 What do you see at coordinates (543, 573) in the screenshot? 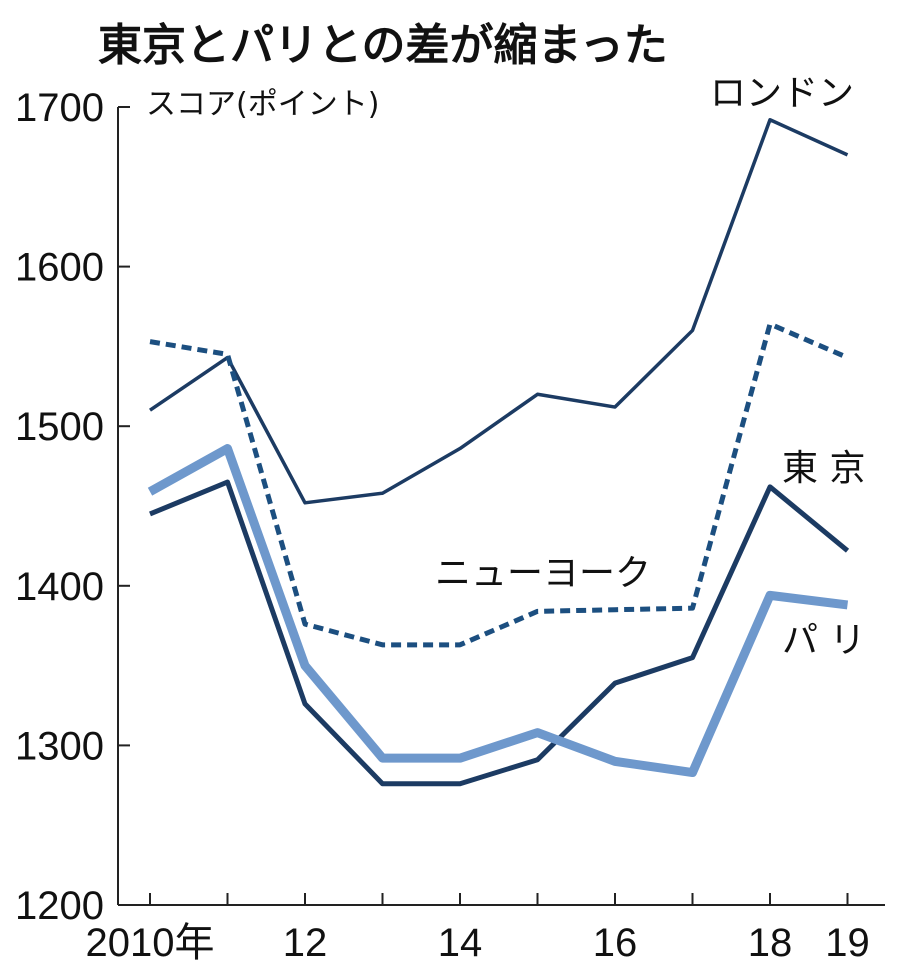
I see `series-label-1: ニューヨーク` at bounding box center [543, 573].